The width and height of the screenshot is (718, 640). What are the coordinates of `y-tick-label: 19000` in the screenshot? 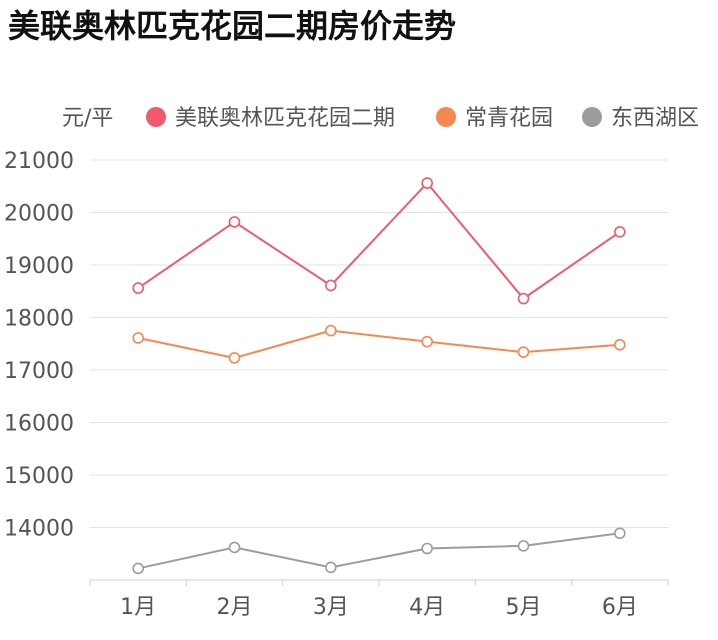 It's located at (39, 266).